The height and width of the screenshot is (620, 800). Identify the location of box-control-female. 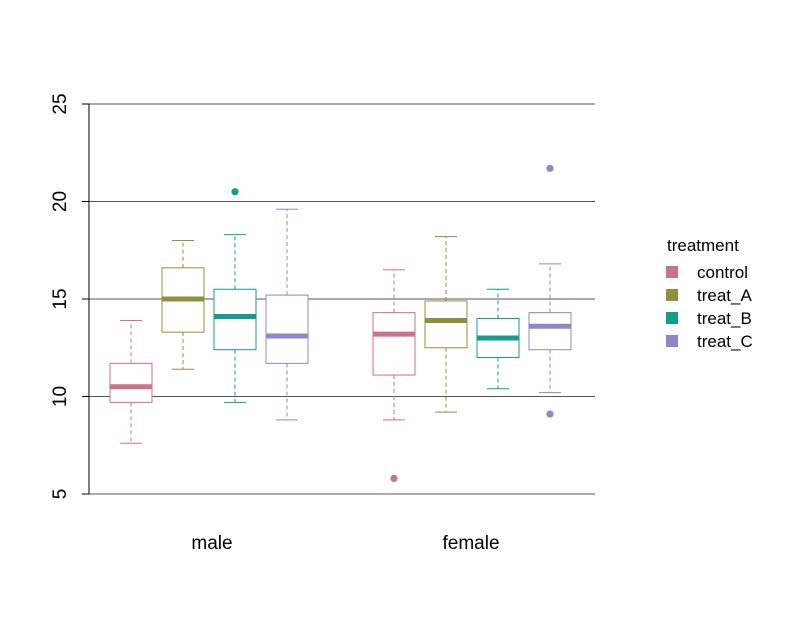
(394, 375).